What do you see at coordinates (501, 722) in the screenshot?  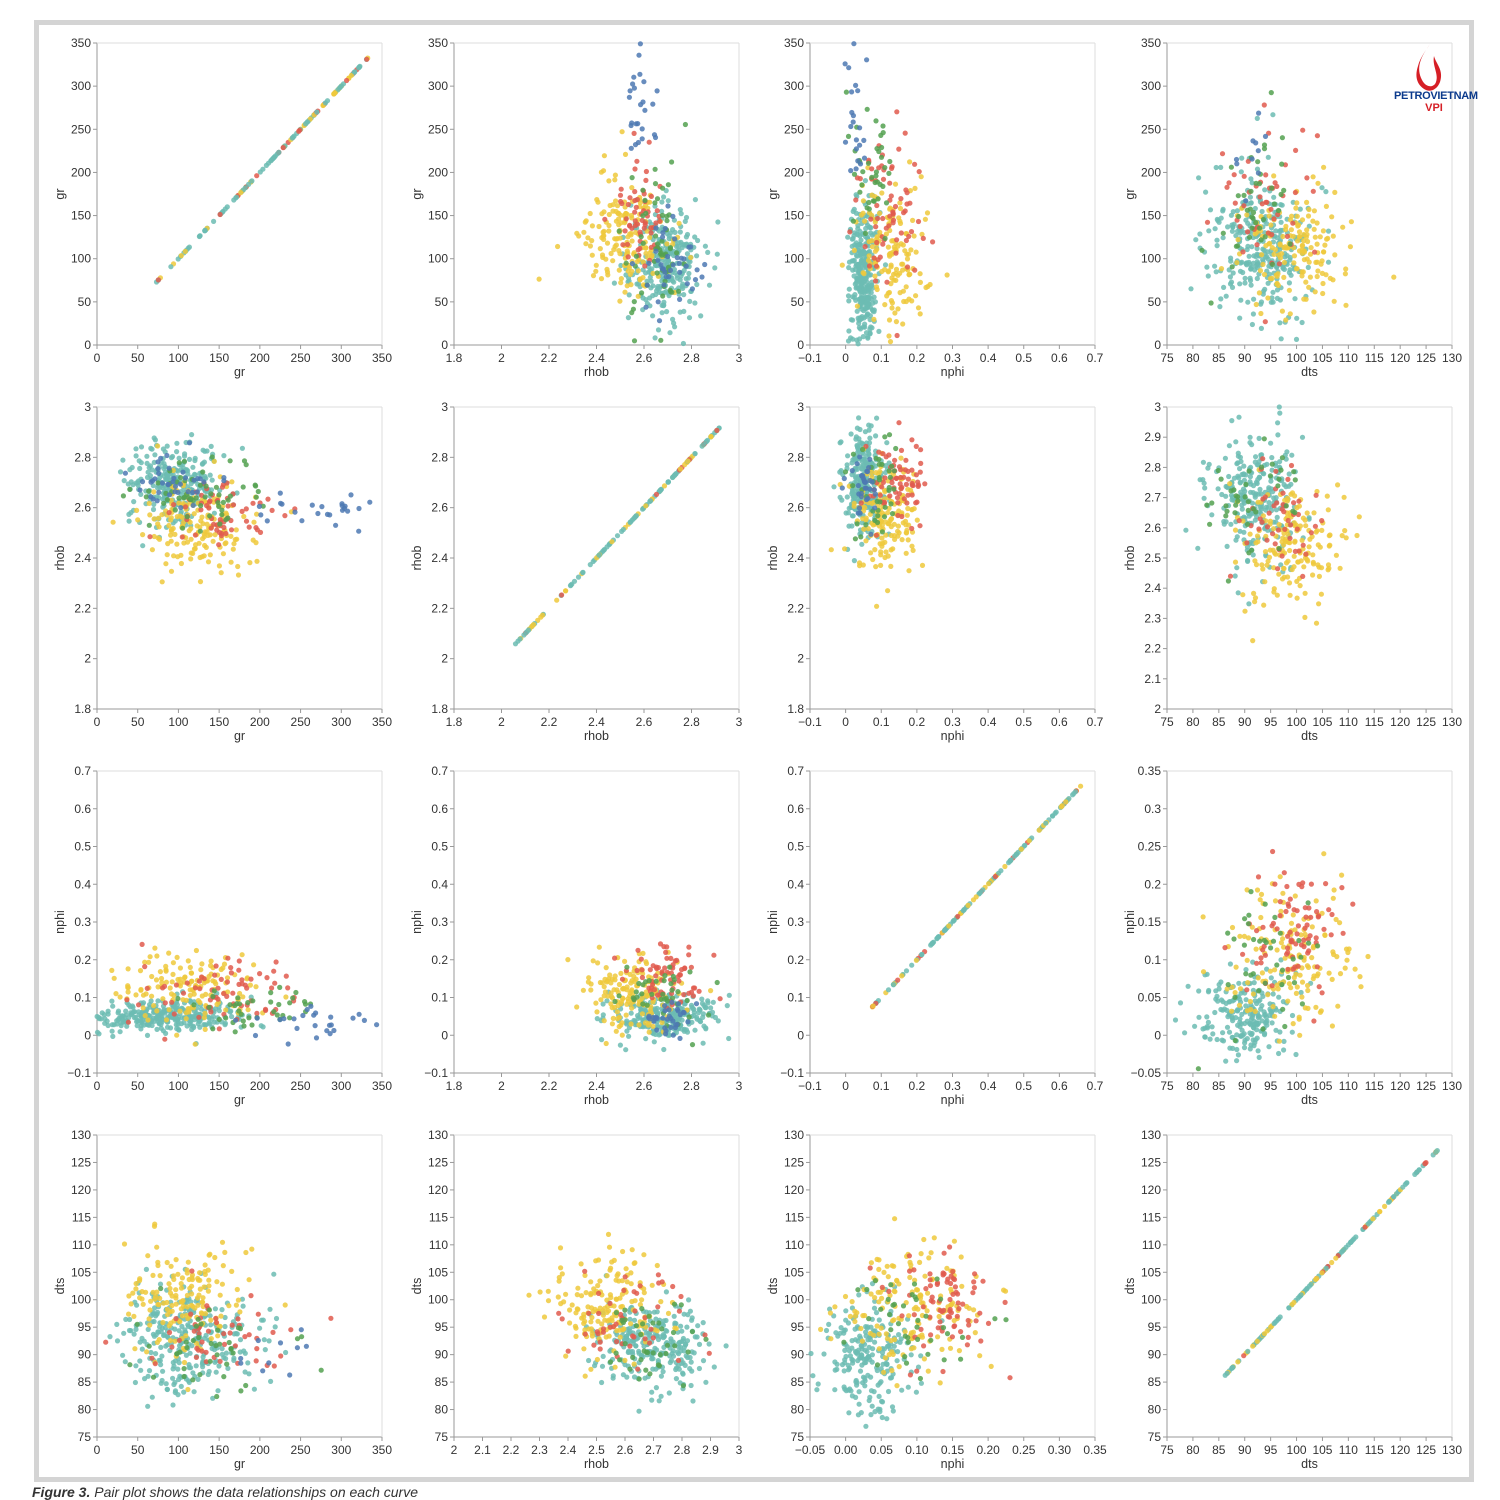 I see `x-tick-label: 2` at bounding box center [501, 722].